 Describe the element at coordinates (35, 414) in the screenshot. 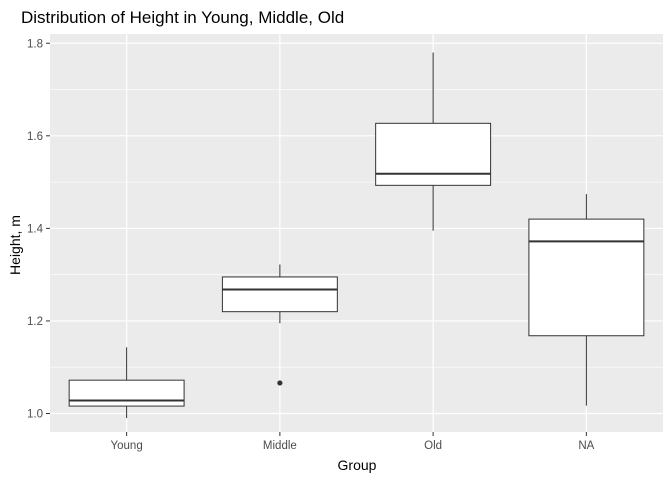

I see `y-tick-label: 1.0` at that location.